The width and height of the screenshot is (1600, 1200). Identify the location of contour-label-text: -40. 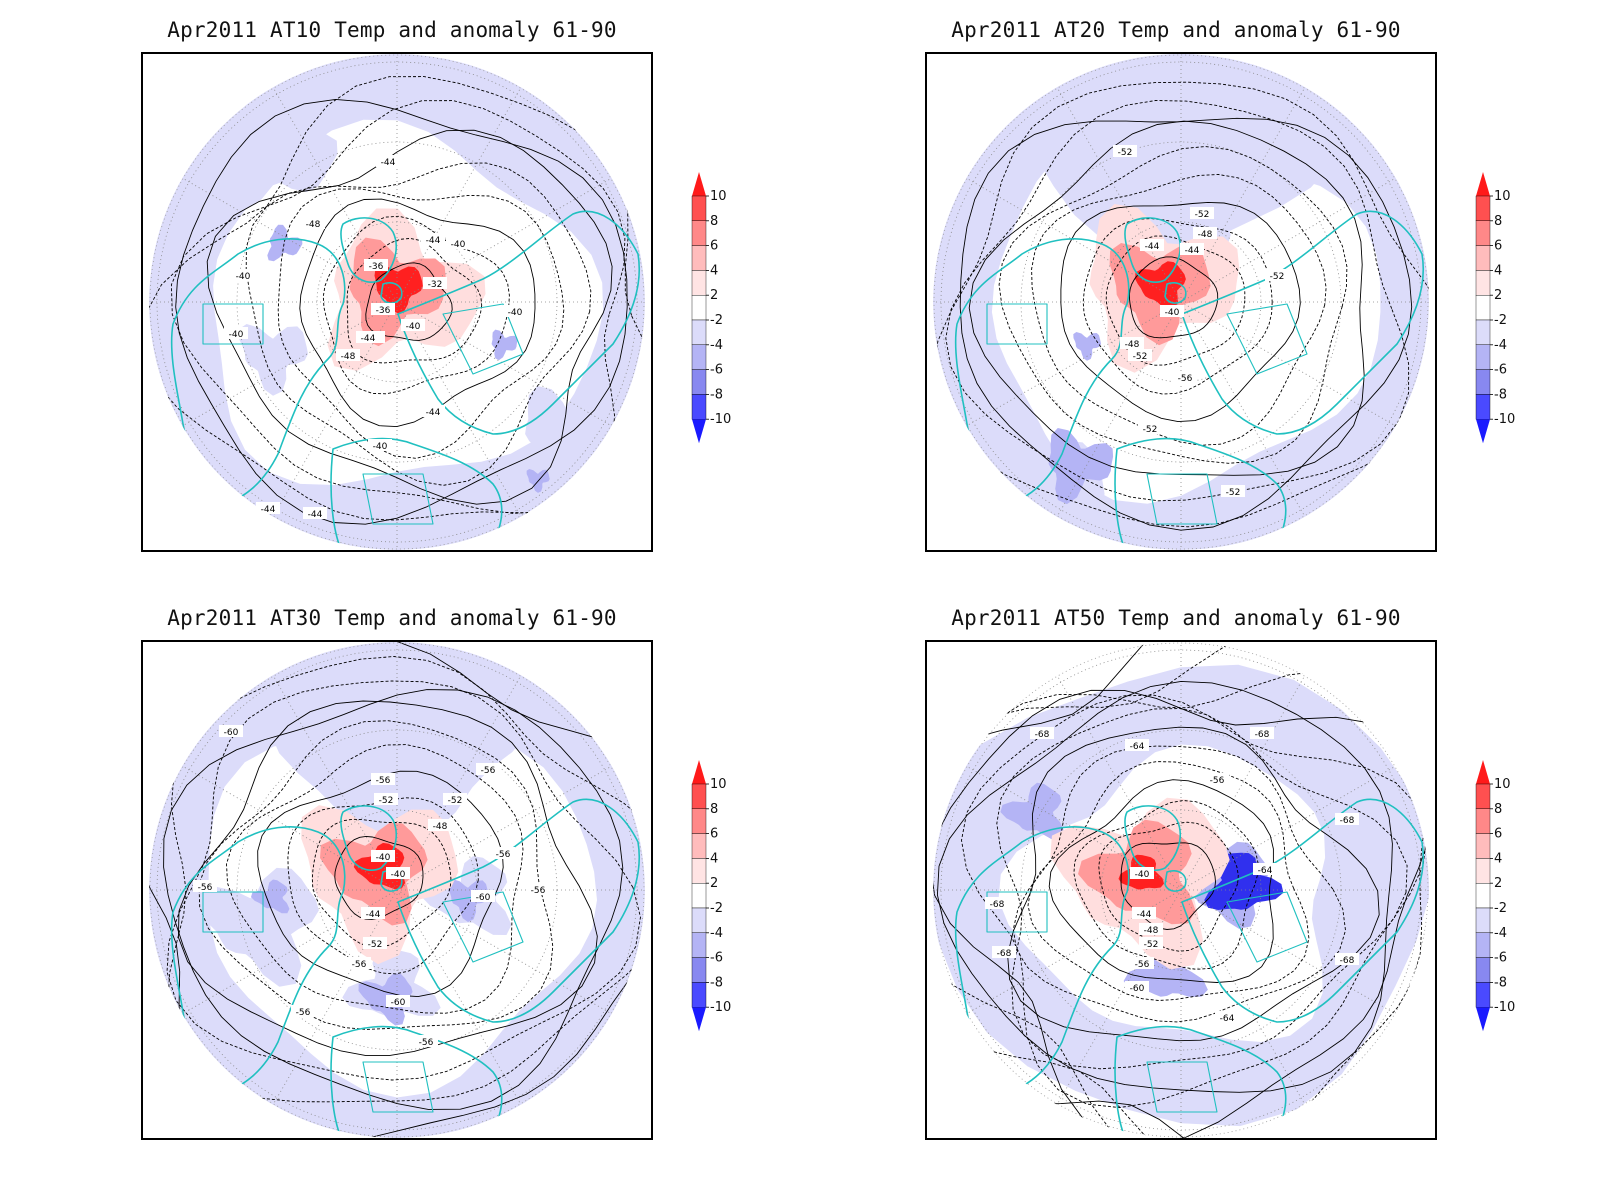
(458, 245).